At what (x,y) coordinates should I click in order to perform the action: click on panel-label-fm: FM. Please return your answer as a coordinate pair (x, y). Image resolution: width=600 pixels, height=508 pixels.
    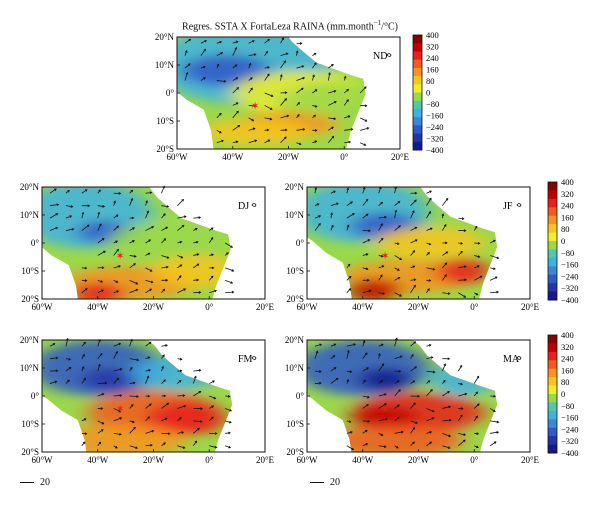
    Looking at the image, I should click on (245, 359).